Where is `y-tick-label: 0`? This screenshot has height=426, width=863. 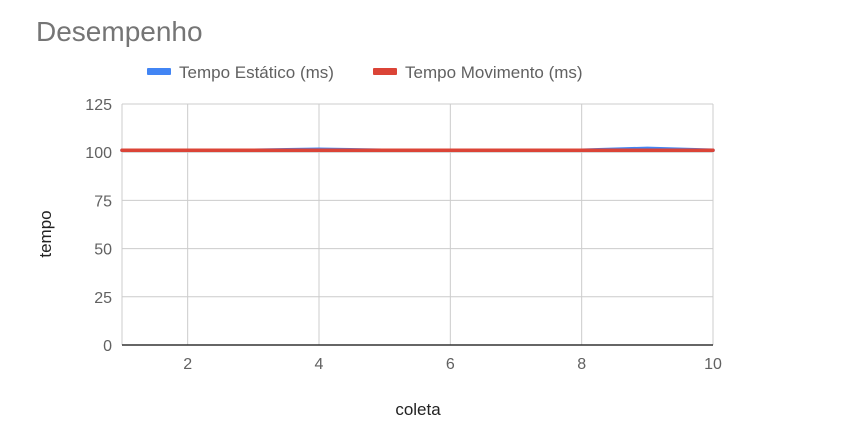 y-tick-label: 0 is located at coordinates (107, 346).